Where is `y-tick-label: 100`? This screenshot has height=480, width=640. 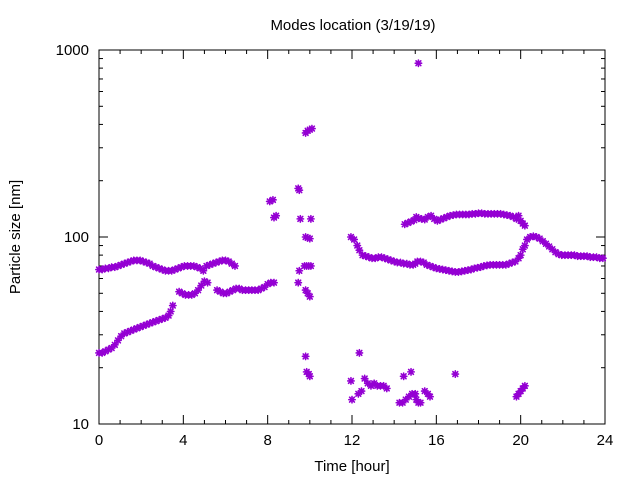 y-tick-label: 100 is located at coordinates (76, 237).